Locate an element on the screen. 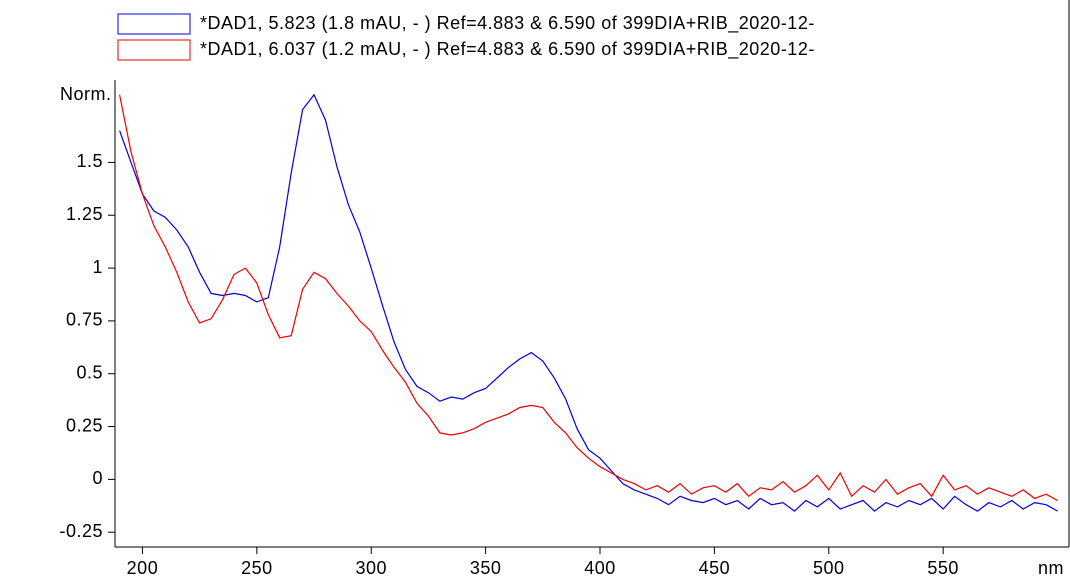 Image resolution: width=1070 pixels, height=581 pixels. y-tick-label: 0.25 is located at coordinates (84, 425).